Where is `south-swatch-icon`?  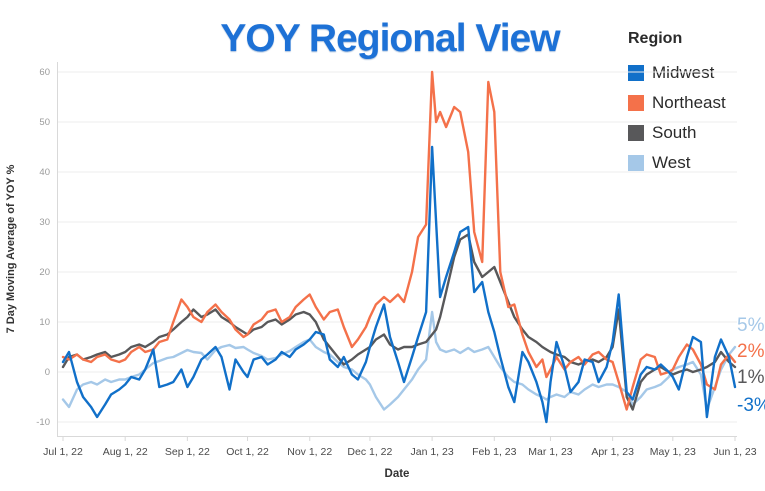
south-swatch-icon is located at coordinates (636, 133).